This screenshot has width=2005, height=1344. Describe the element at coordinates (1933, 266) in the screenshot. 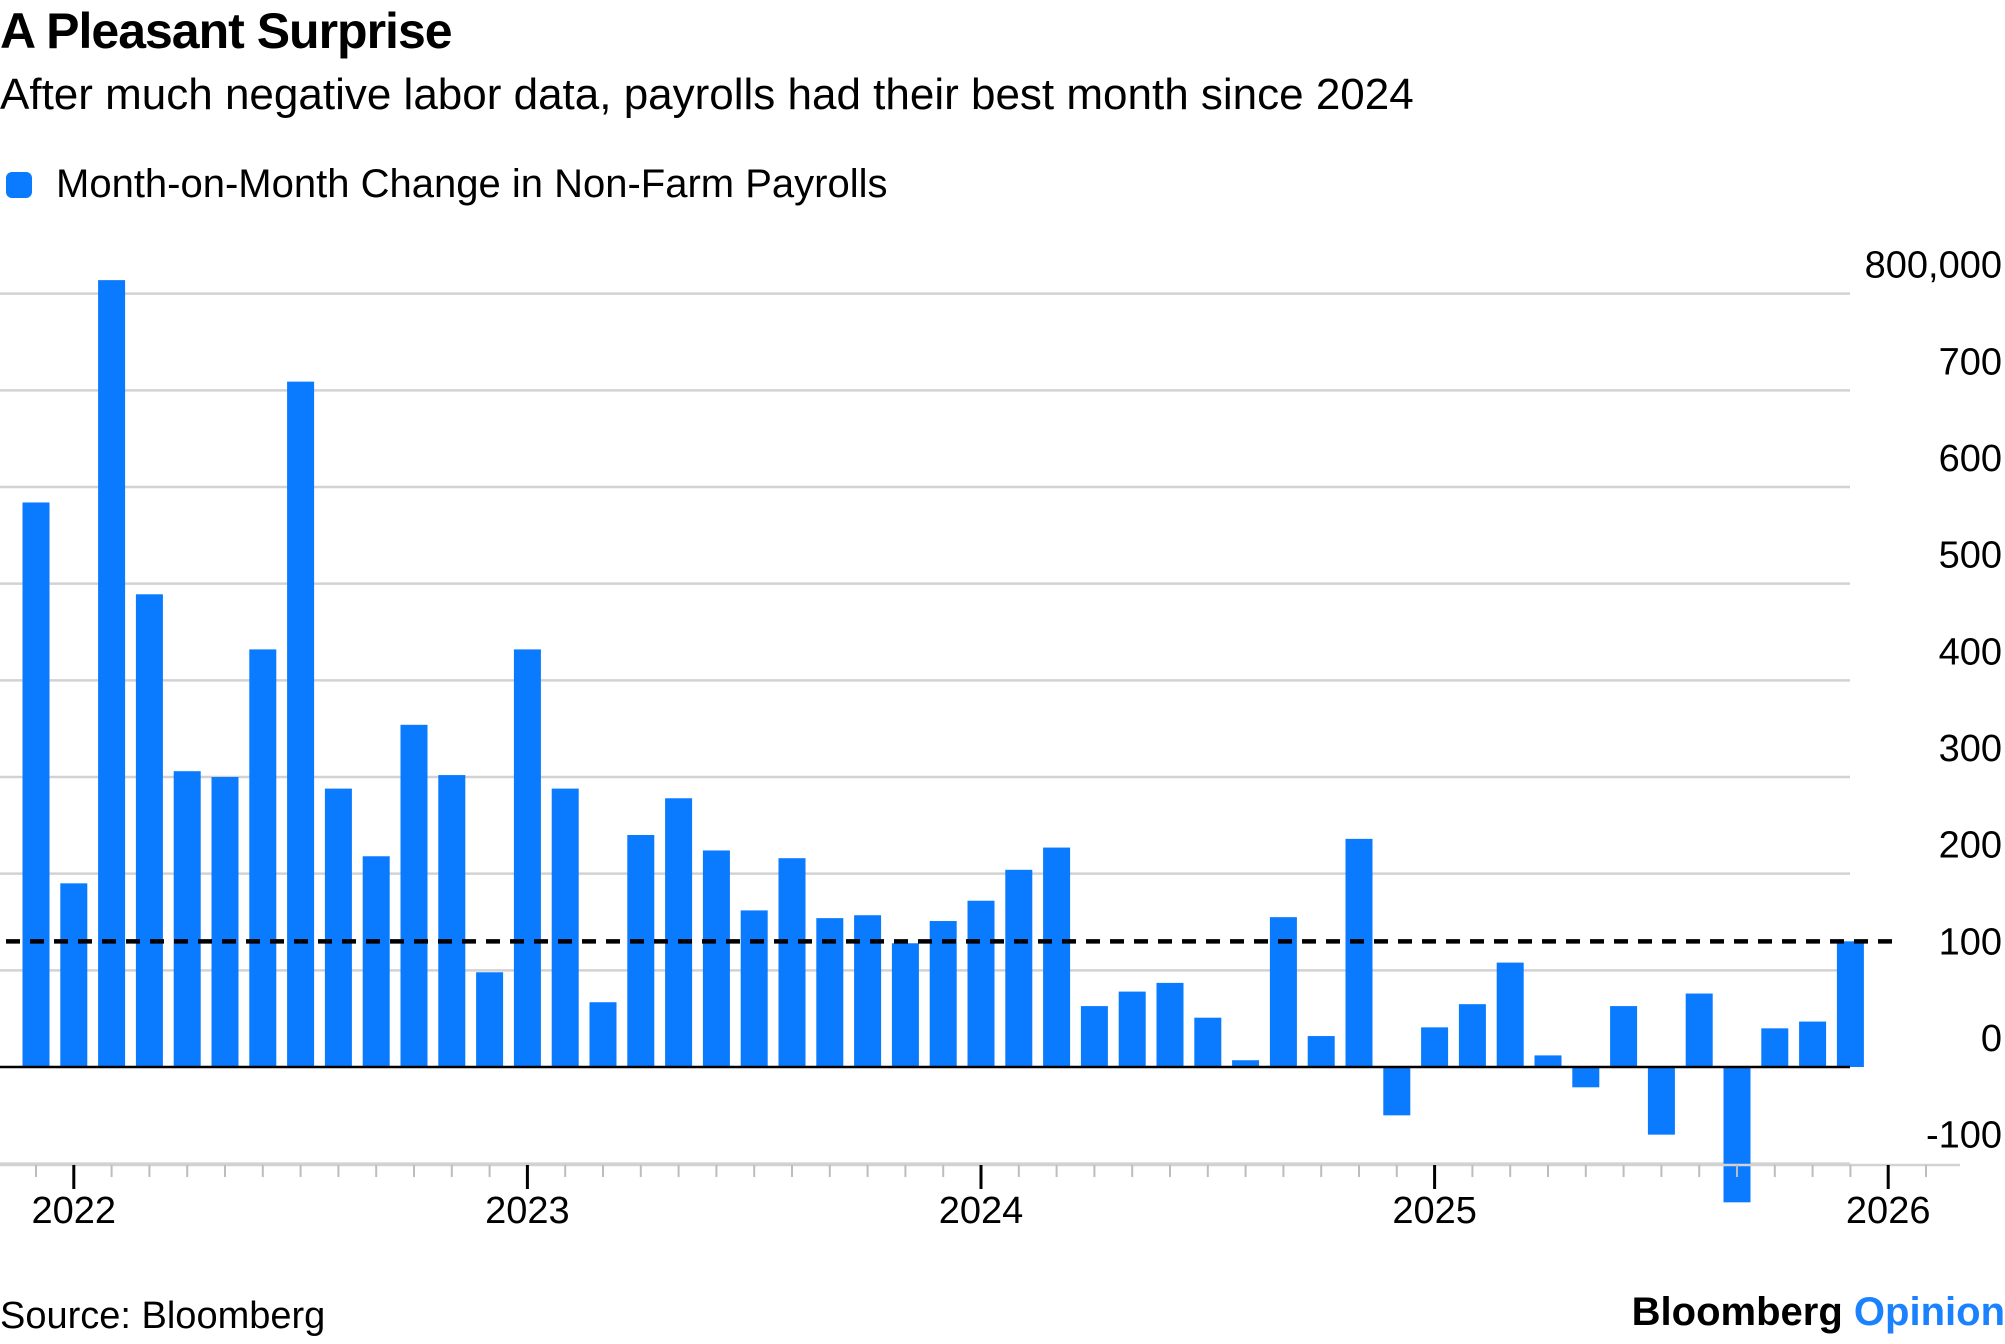

I see `y-tick-label: 800,000` at that location.